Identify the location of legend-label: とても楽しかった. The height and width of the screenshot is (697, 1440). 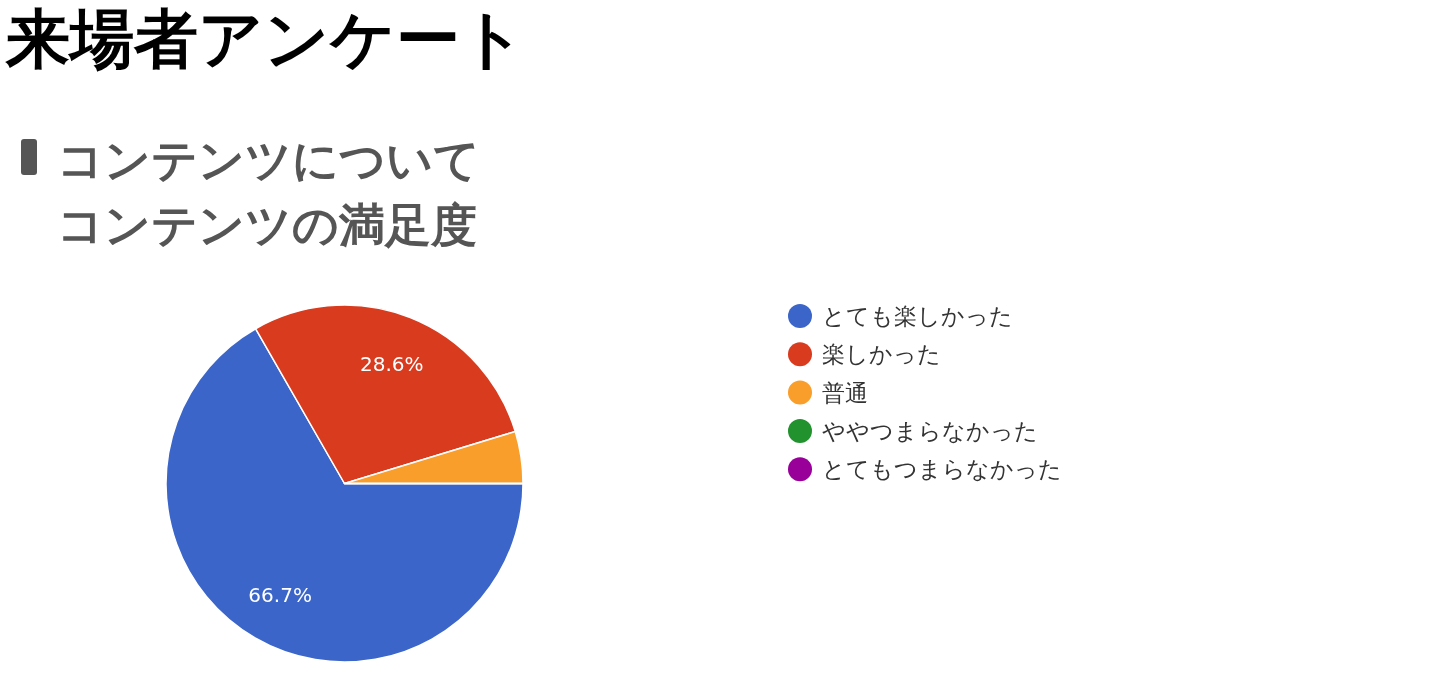
(917, 316).